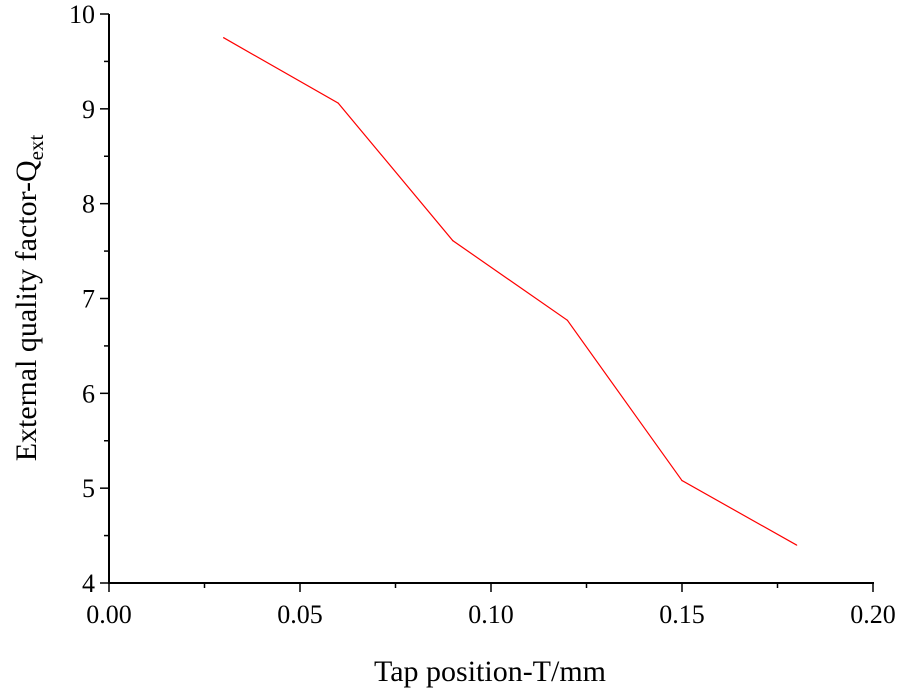 This screenshot has height=691, width=900. What do you see at coordinates (88, 488) in the screenshot?
I see `y-tick-label: 5` at bounding box center [88, 488].